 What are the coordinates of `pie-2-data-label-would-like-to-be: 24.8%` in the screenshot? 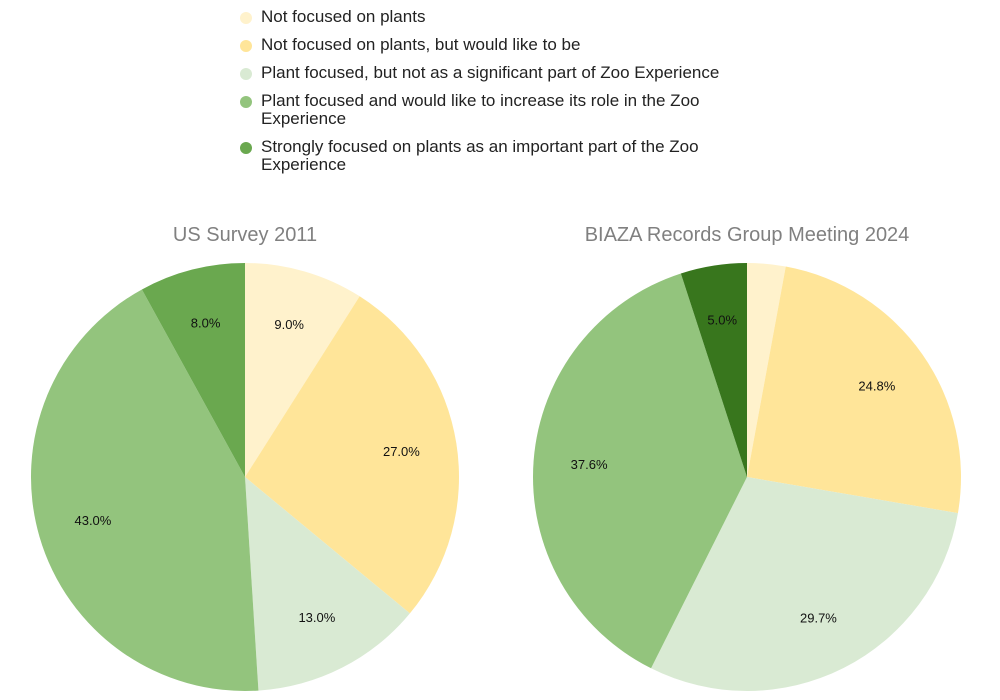 It's located at (876, 385).